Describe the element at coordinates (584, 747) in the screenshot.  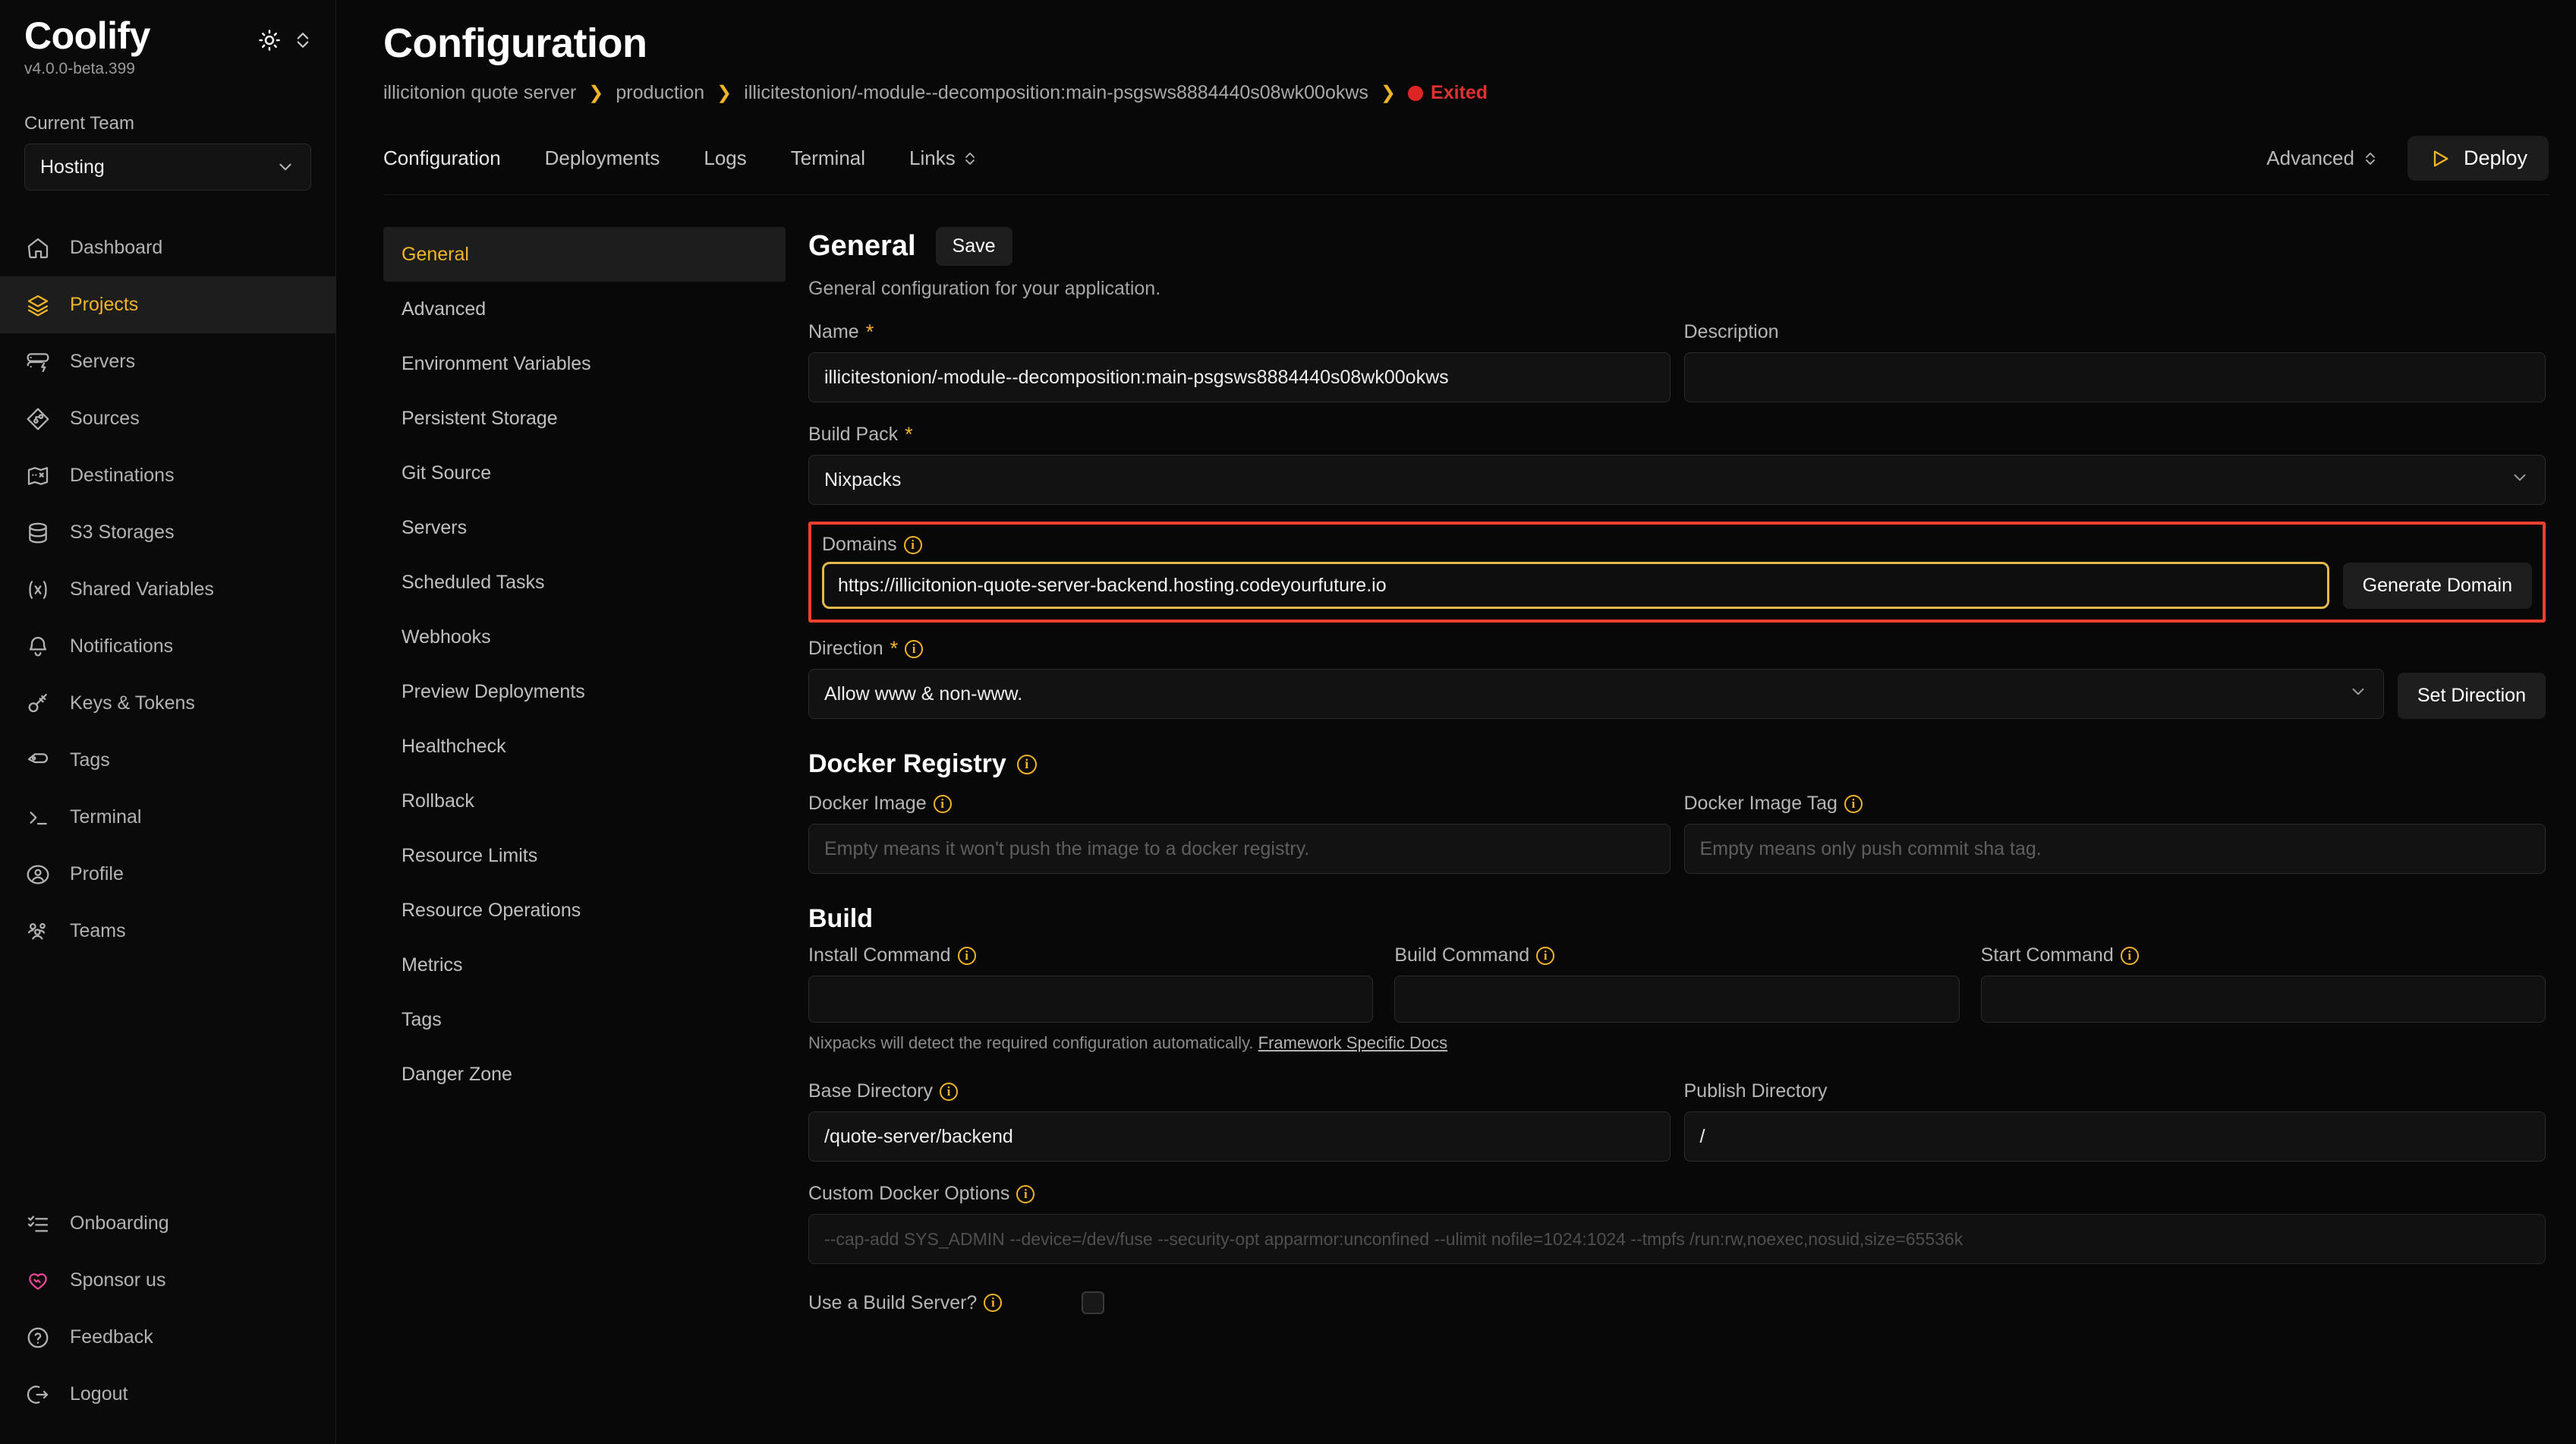
I see `config-menu-item-healthcheck: Healthcheck` at that location.